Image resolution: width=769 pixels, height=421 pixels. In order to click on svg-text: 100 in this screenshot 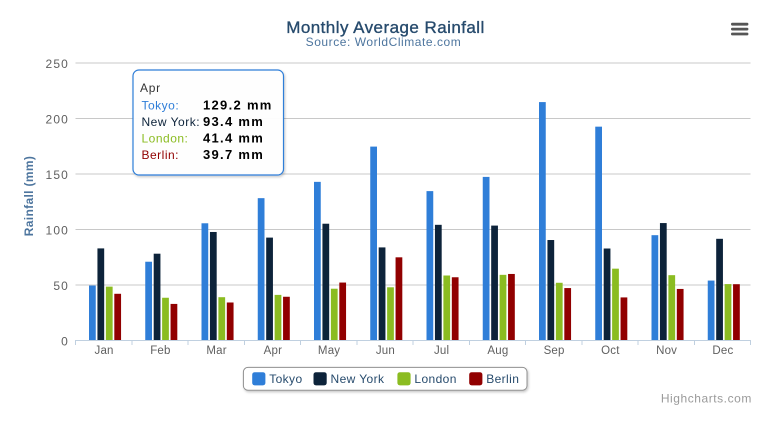, I will do `click(57, 231)`.